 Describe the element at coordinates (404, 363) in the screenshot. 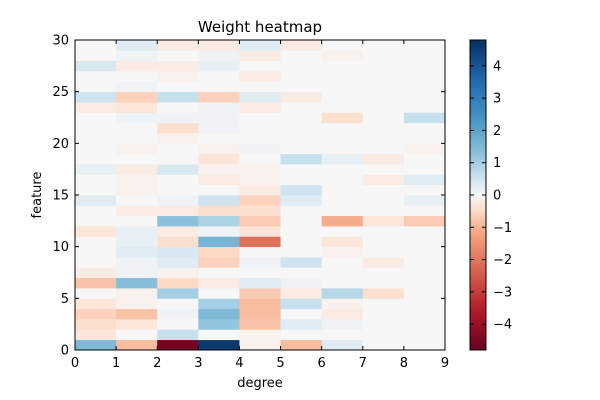

I see `x-tick-label: 8` at that location.